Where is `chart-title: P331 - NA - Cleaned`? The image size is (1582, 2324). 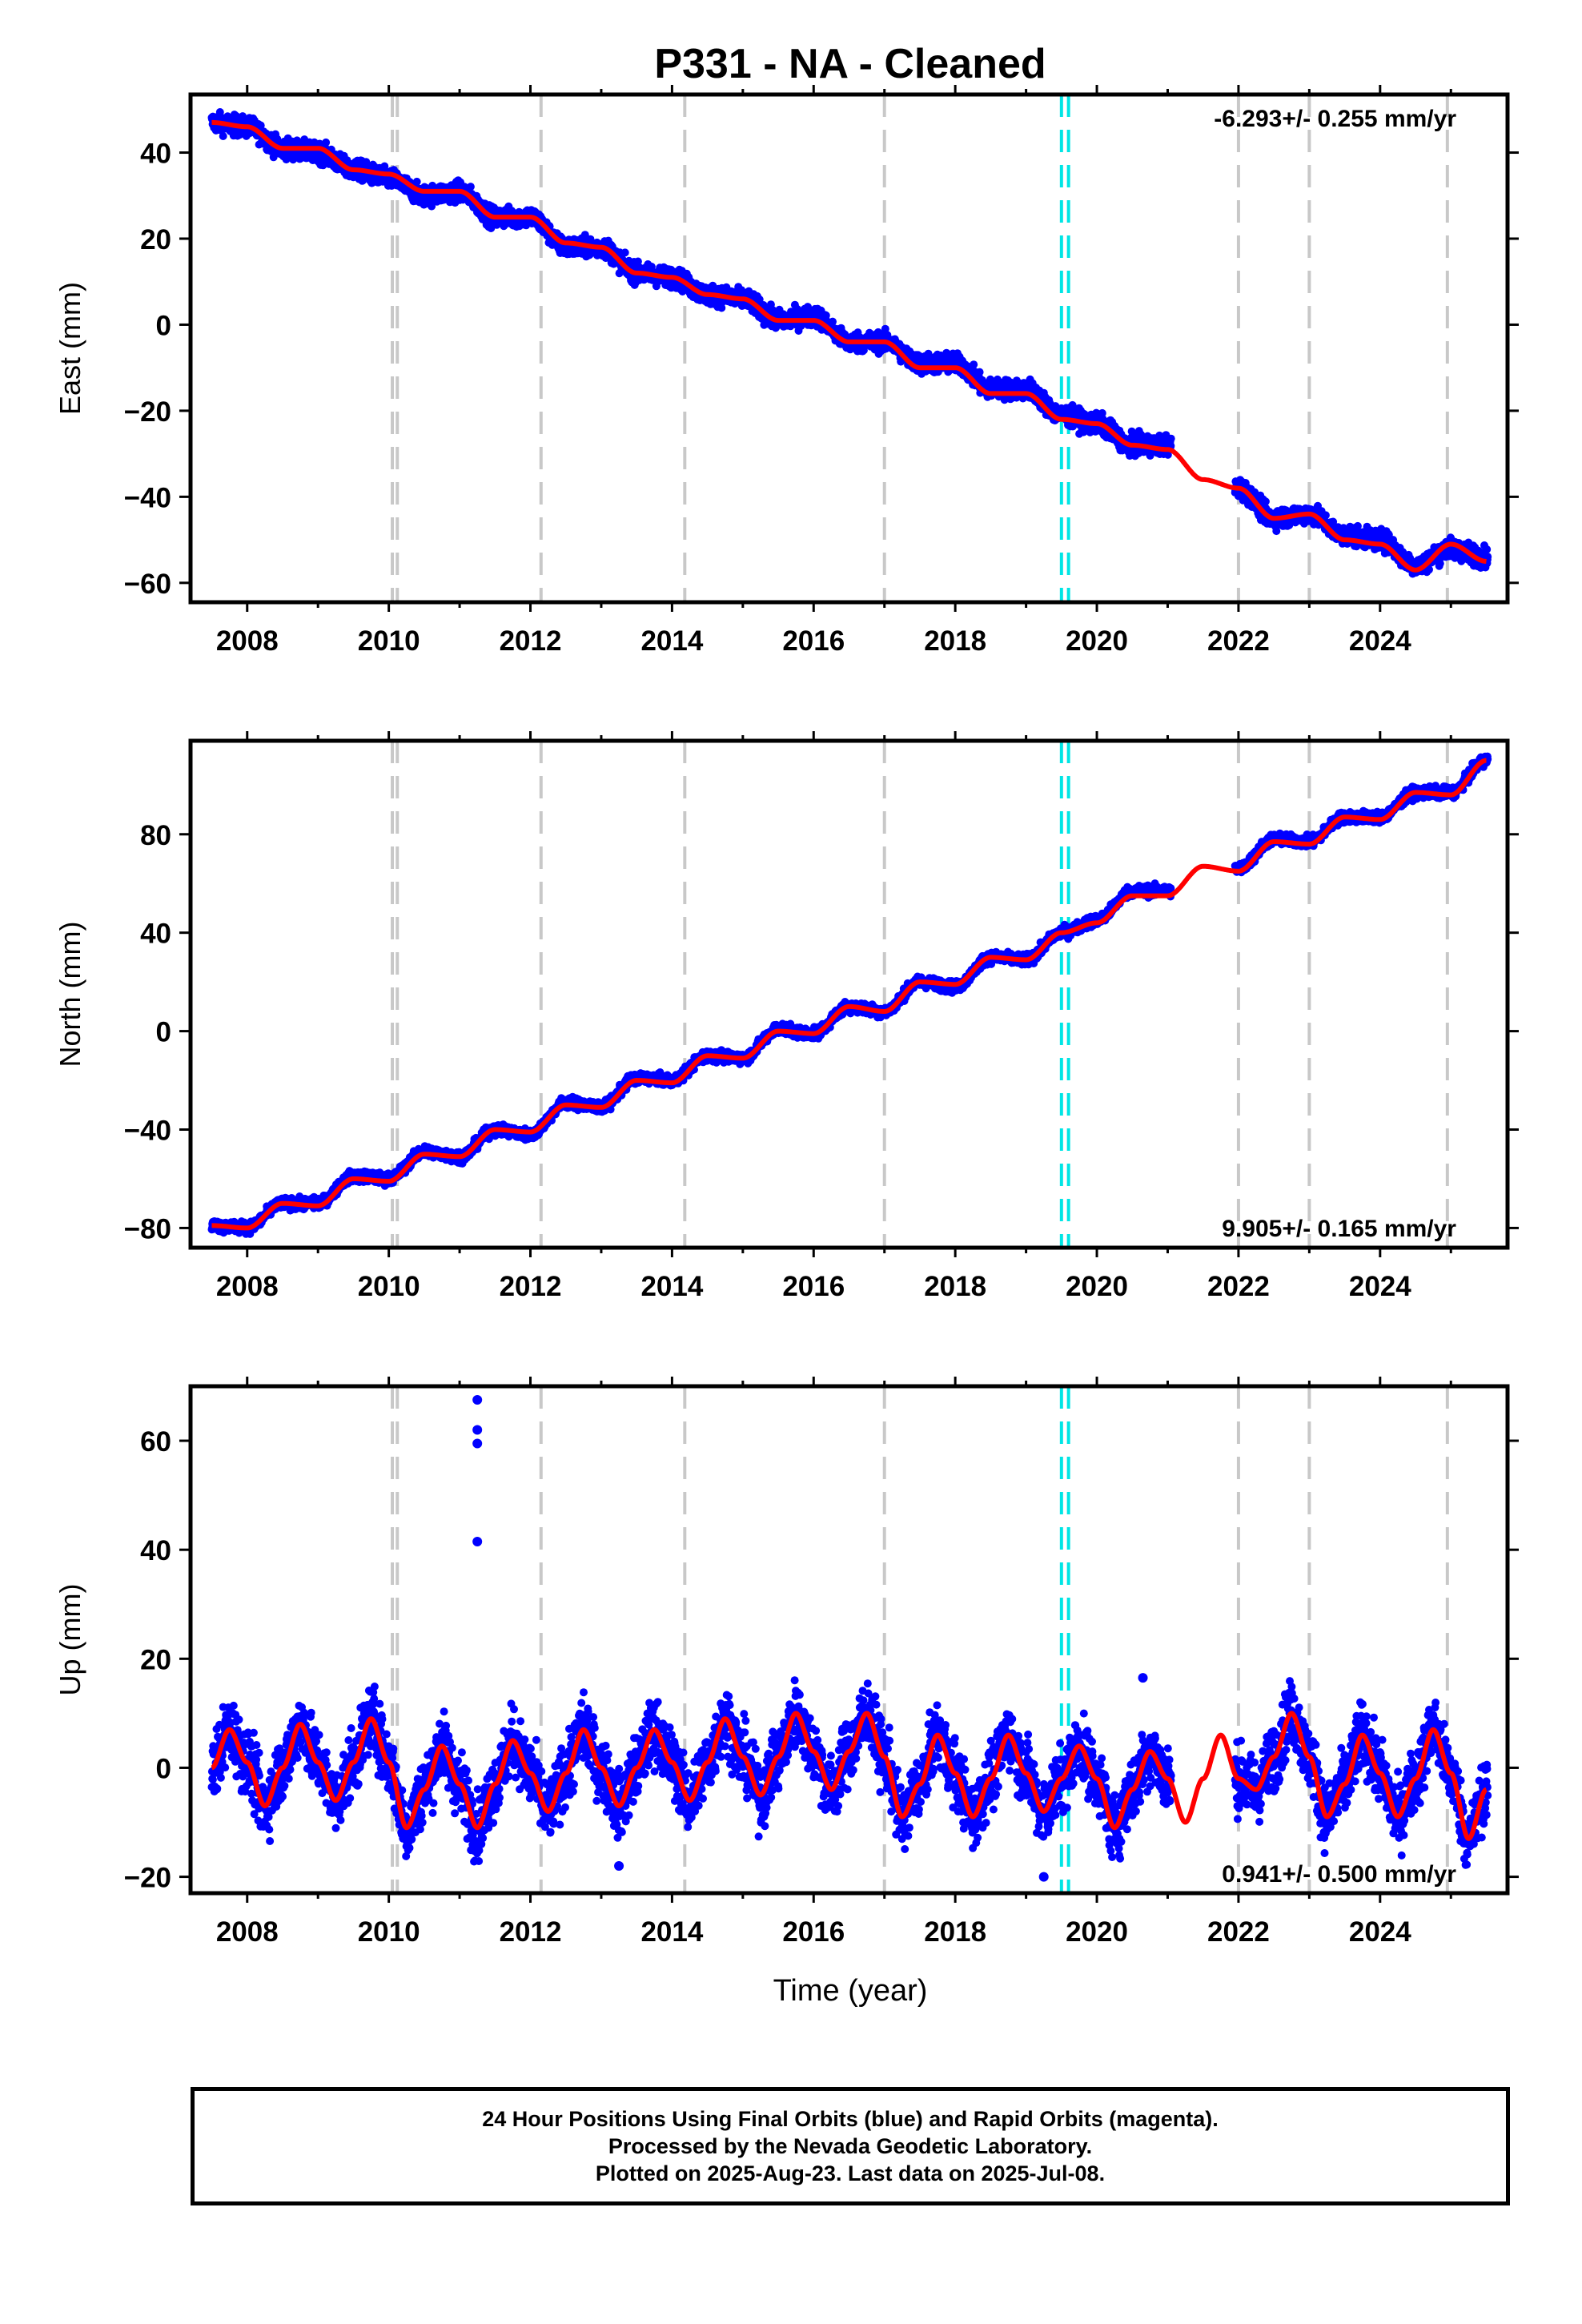 chart-title: P331 - NA - Cleaned is located at coordinates (850, 64).